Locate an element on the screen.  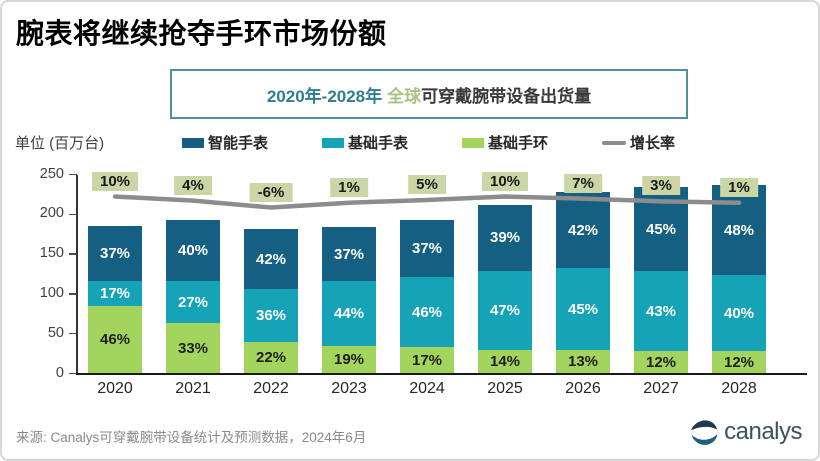
bar-segment-基础手环-2024: 17% is located at coordinates (427, 360).